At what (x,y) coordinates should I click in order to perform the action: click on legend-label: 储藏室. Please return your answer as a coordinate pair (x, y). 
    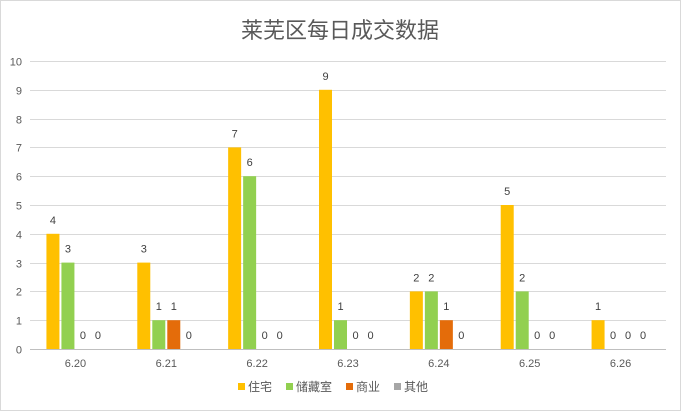
    Looking at the image, I should click on (314, 386).